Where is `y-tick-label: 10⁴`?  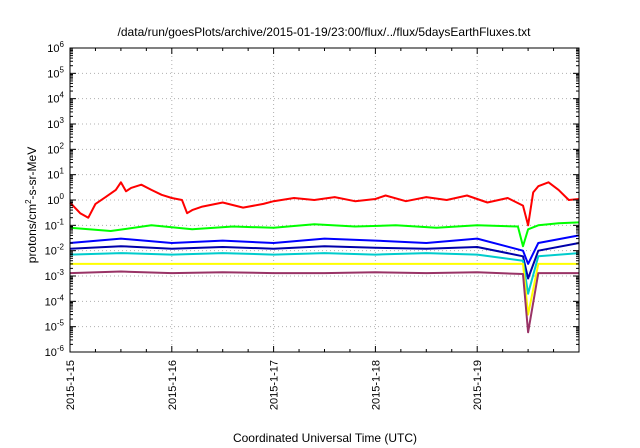 y-tick-label: 10⁴ is located at coordinates (55, 98).